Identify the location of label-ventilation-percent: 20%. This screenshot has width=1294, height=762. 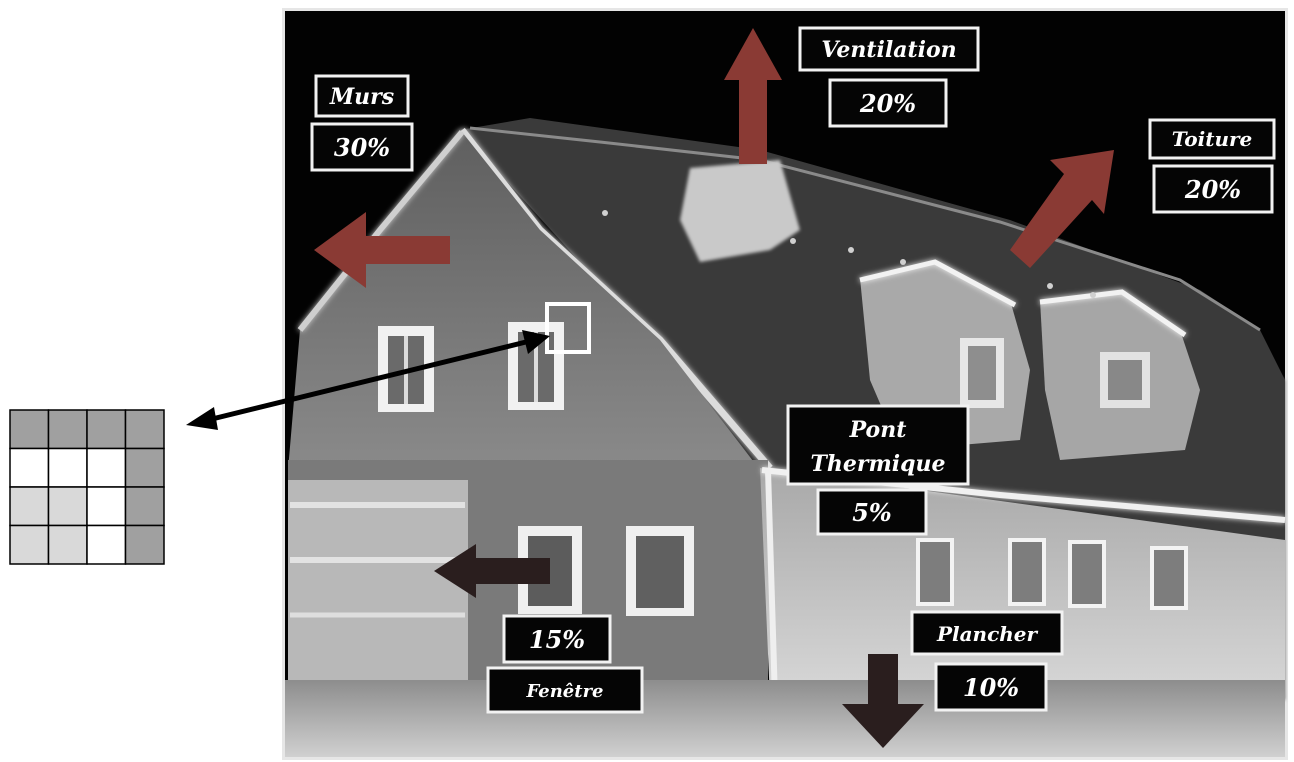
(887, 103).